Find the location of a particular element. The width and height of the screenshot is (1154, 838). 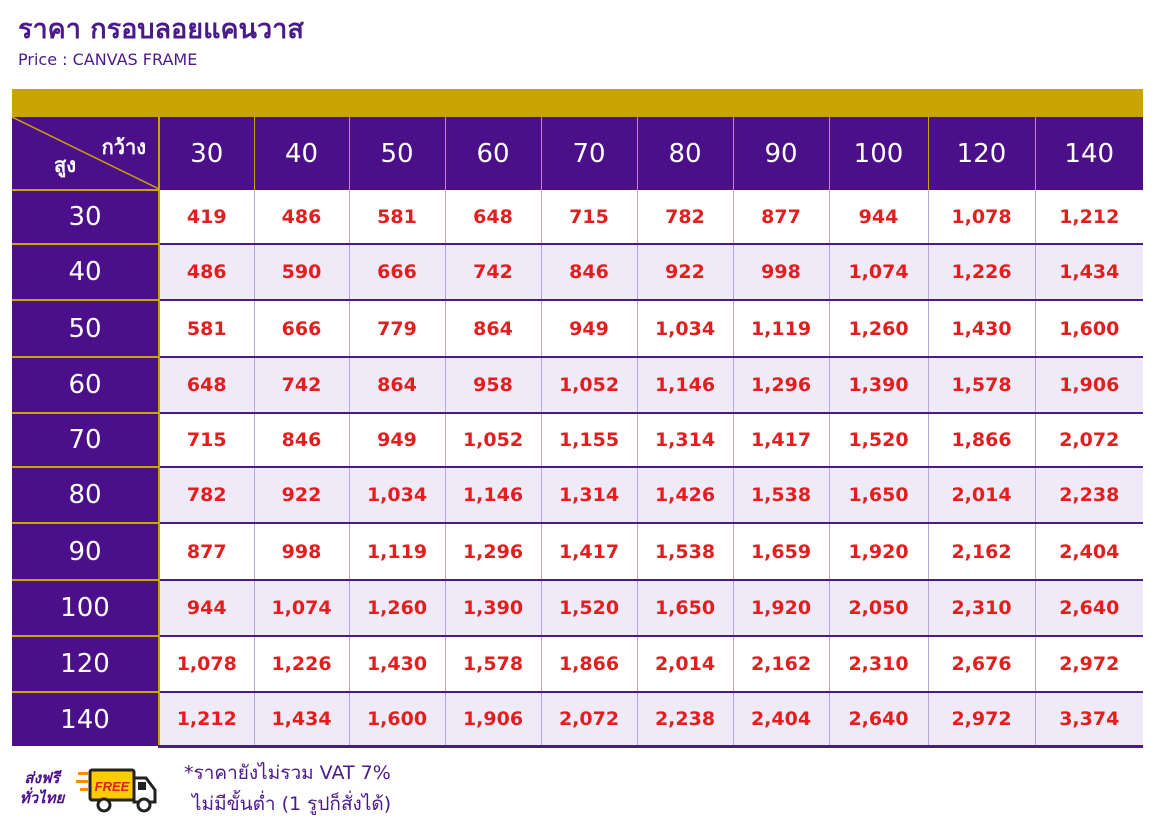

price-cell: 666 is located at coordinates (301, 328).